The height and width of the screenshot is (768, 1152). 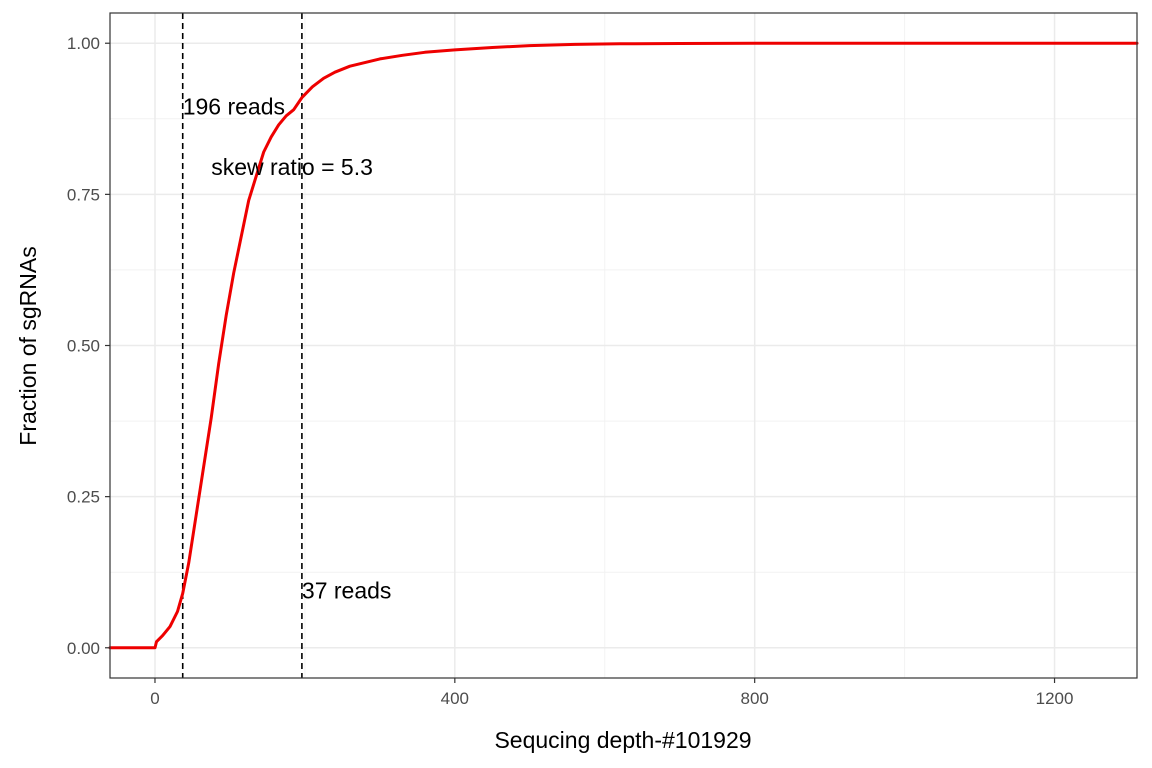 What do you see at coordinates (83, 648) in the screenshot?
I see `y-tick-label: 0.00` at bounding box center [83, 648].